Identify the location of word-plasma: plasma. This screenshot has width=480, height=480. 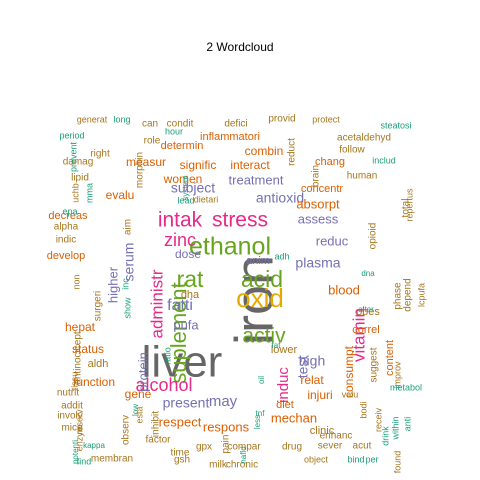
(317, 263).